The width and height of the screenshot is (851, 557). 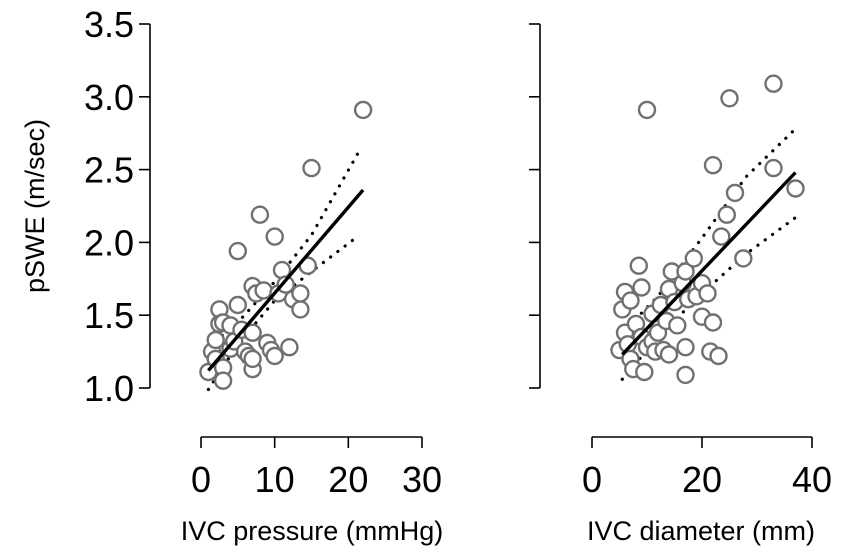 I want to click on x-ticks: 0 10 20 30, so click(x=316, y=468).